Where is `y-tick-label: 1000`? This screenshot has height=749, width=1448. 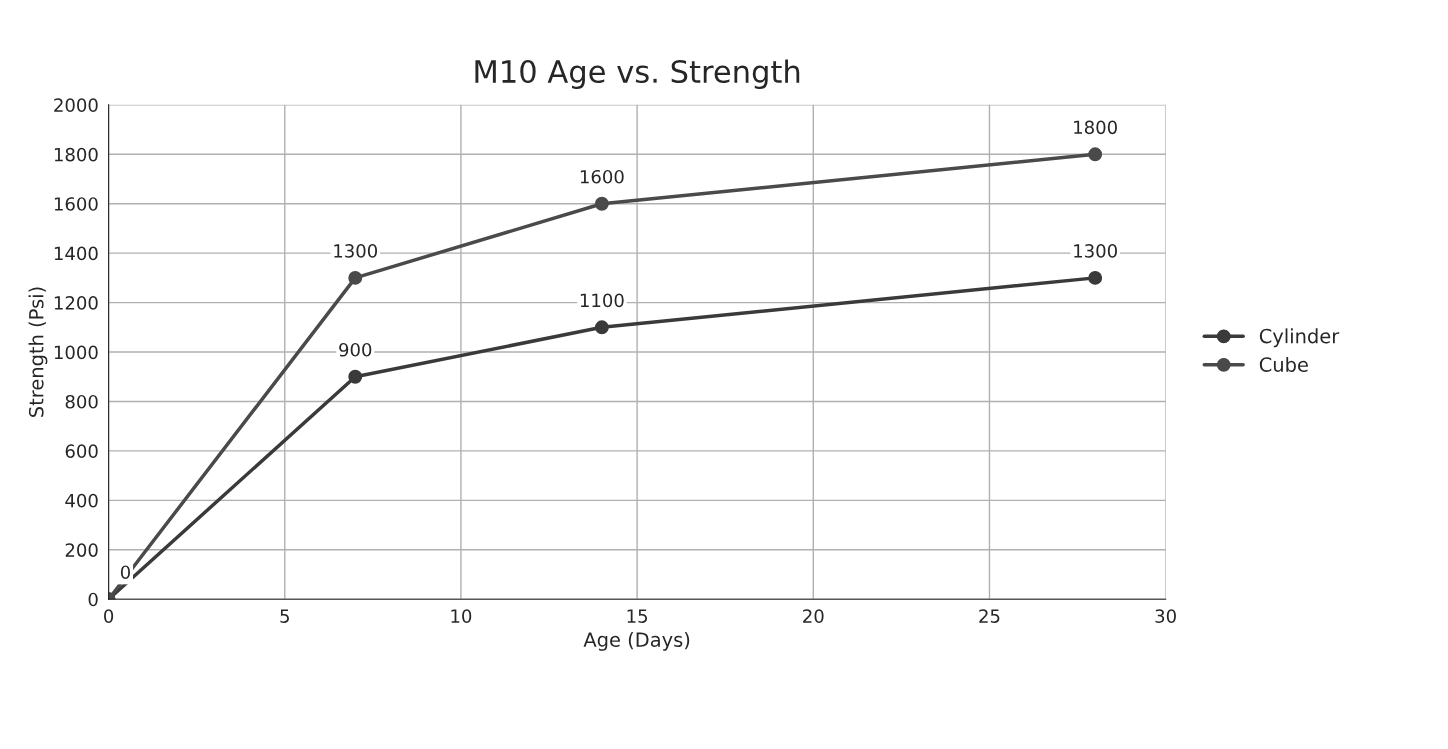 y-tick-label: 1000 is located at coordinates (76, 352).